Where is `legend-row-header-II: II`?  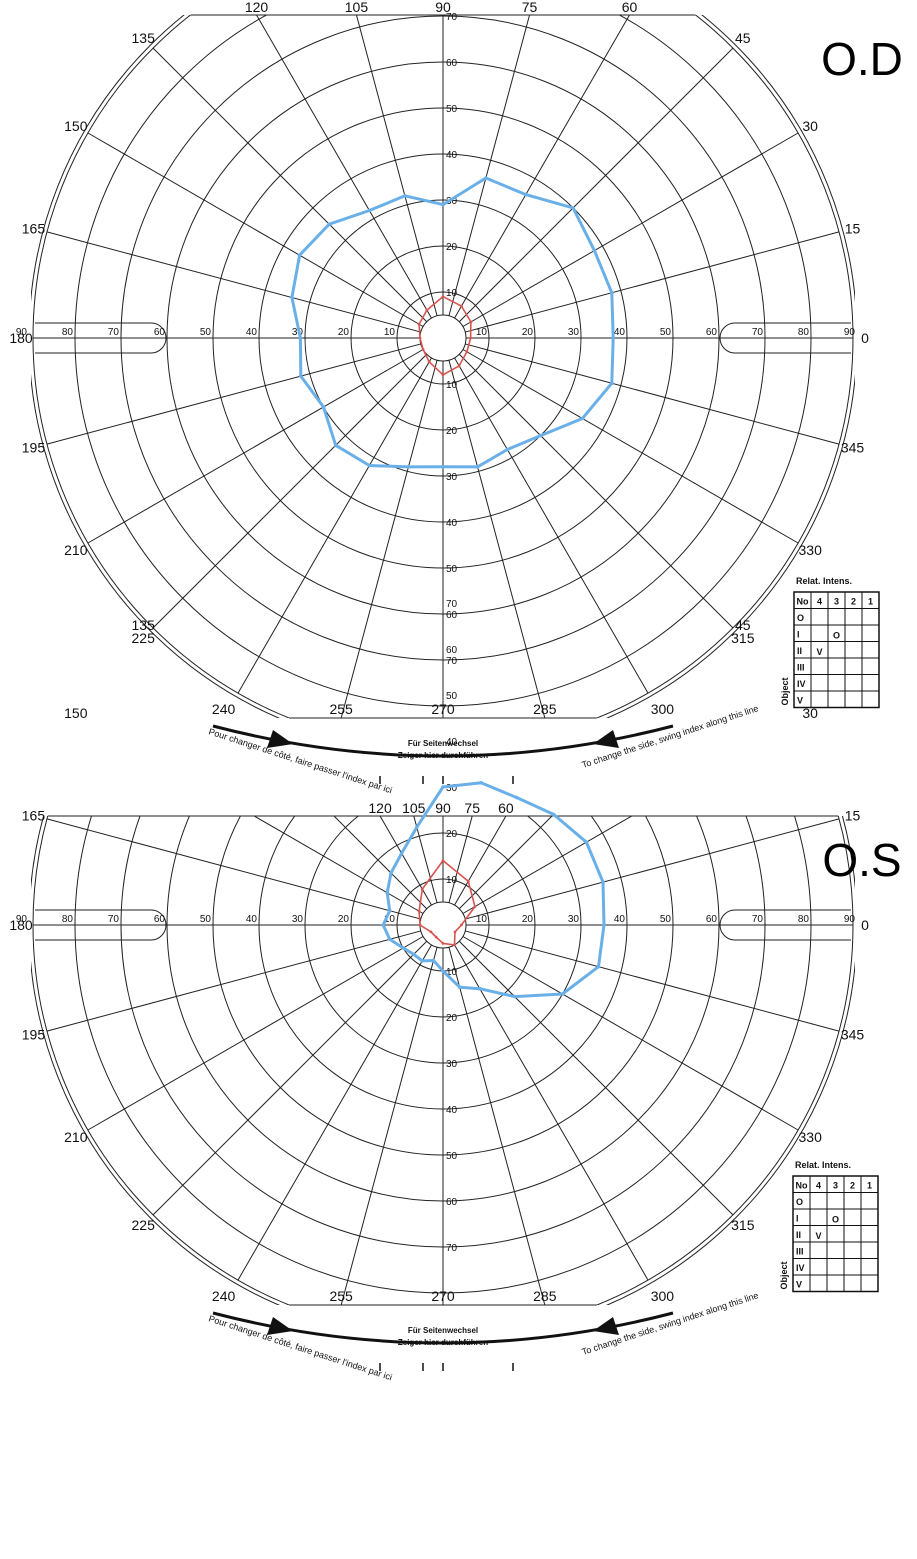 legend-row-header-II: II is located at coordinates (798, 1235).